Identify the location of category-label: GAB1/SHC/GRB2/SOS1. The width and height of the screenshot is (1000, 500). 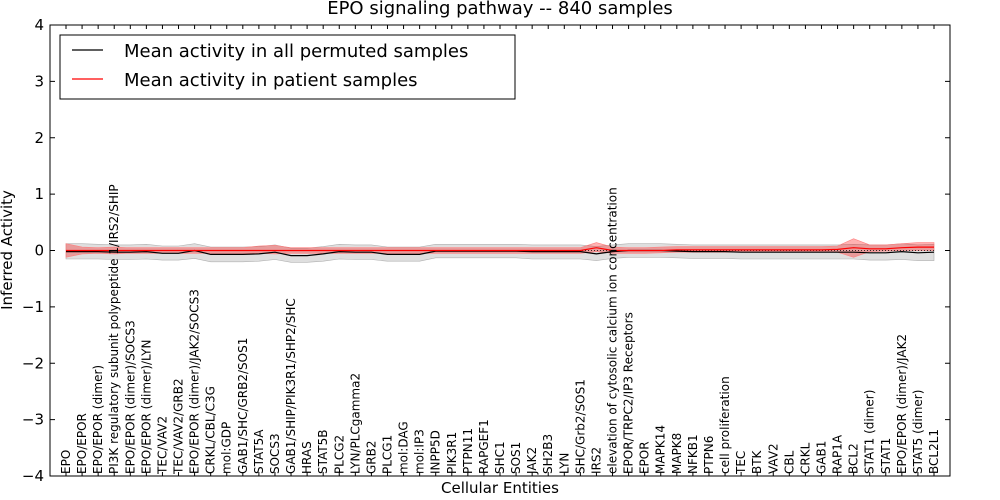
(243, 406).